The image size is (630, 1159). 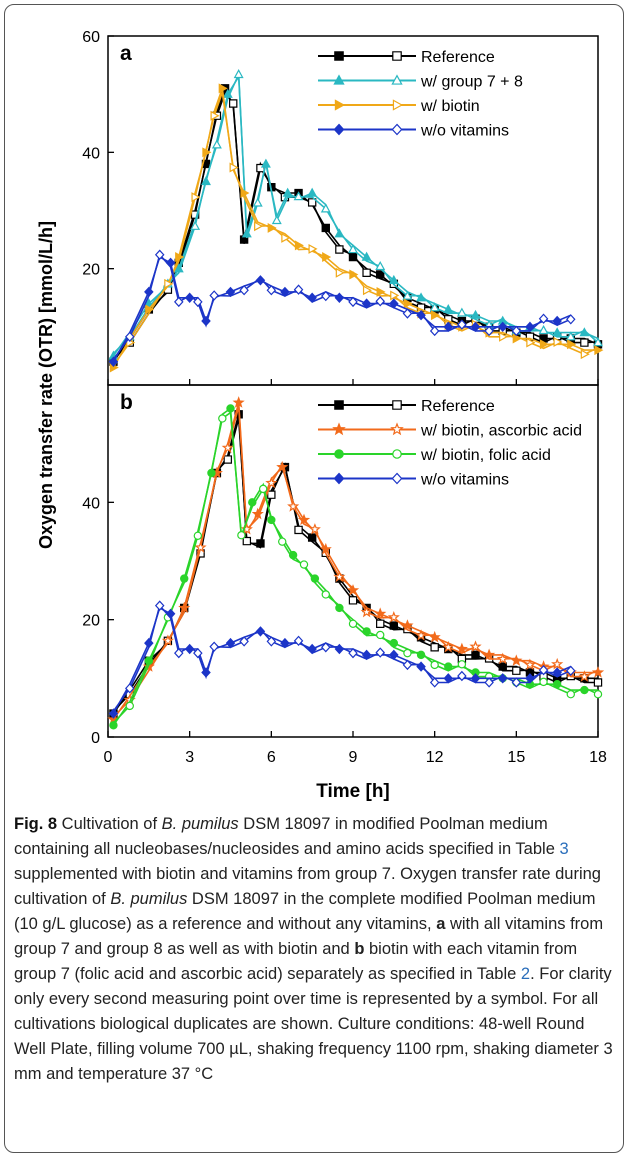 What do you see at coordinates (91, 37) in the screenshot?
I see `y-tick-label: 60` at bounding box center [91, 37].